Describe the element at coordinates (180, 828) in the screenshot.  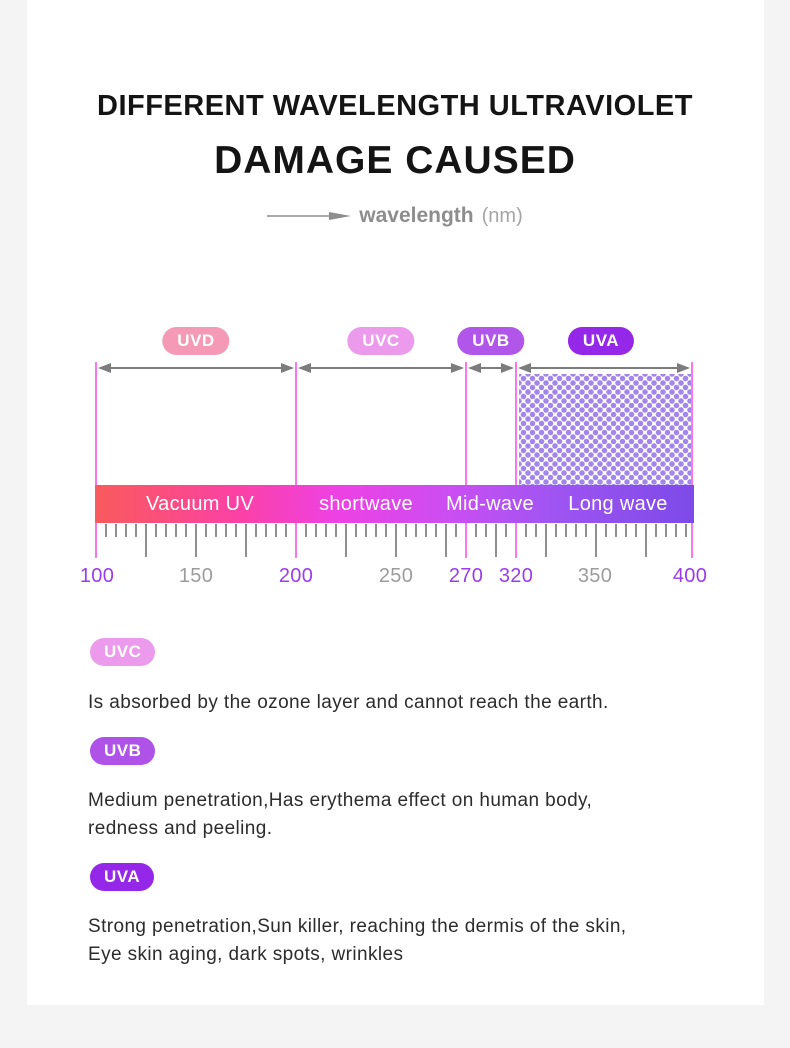
I see `legend-uvb-line2: redness and peeling.` at that location.